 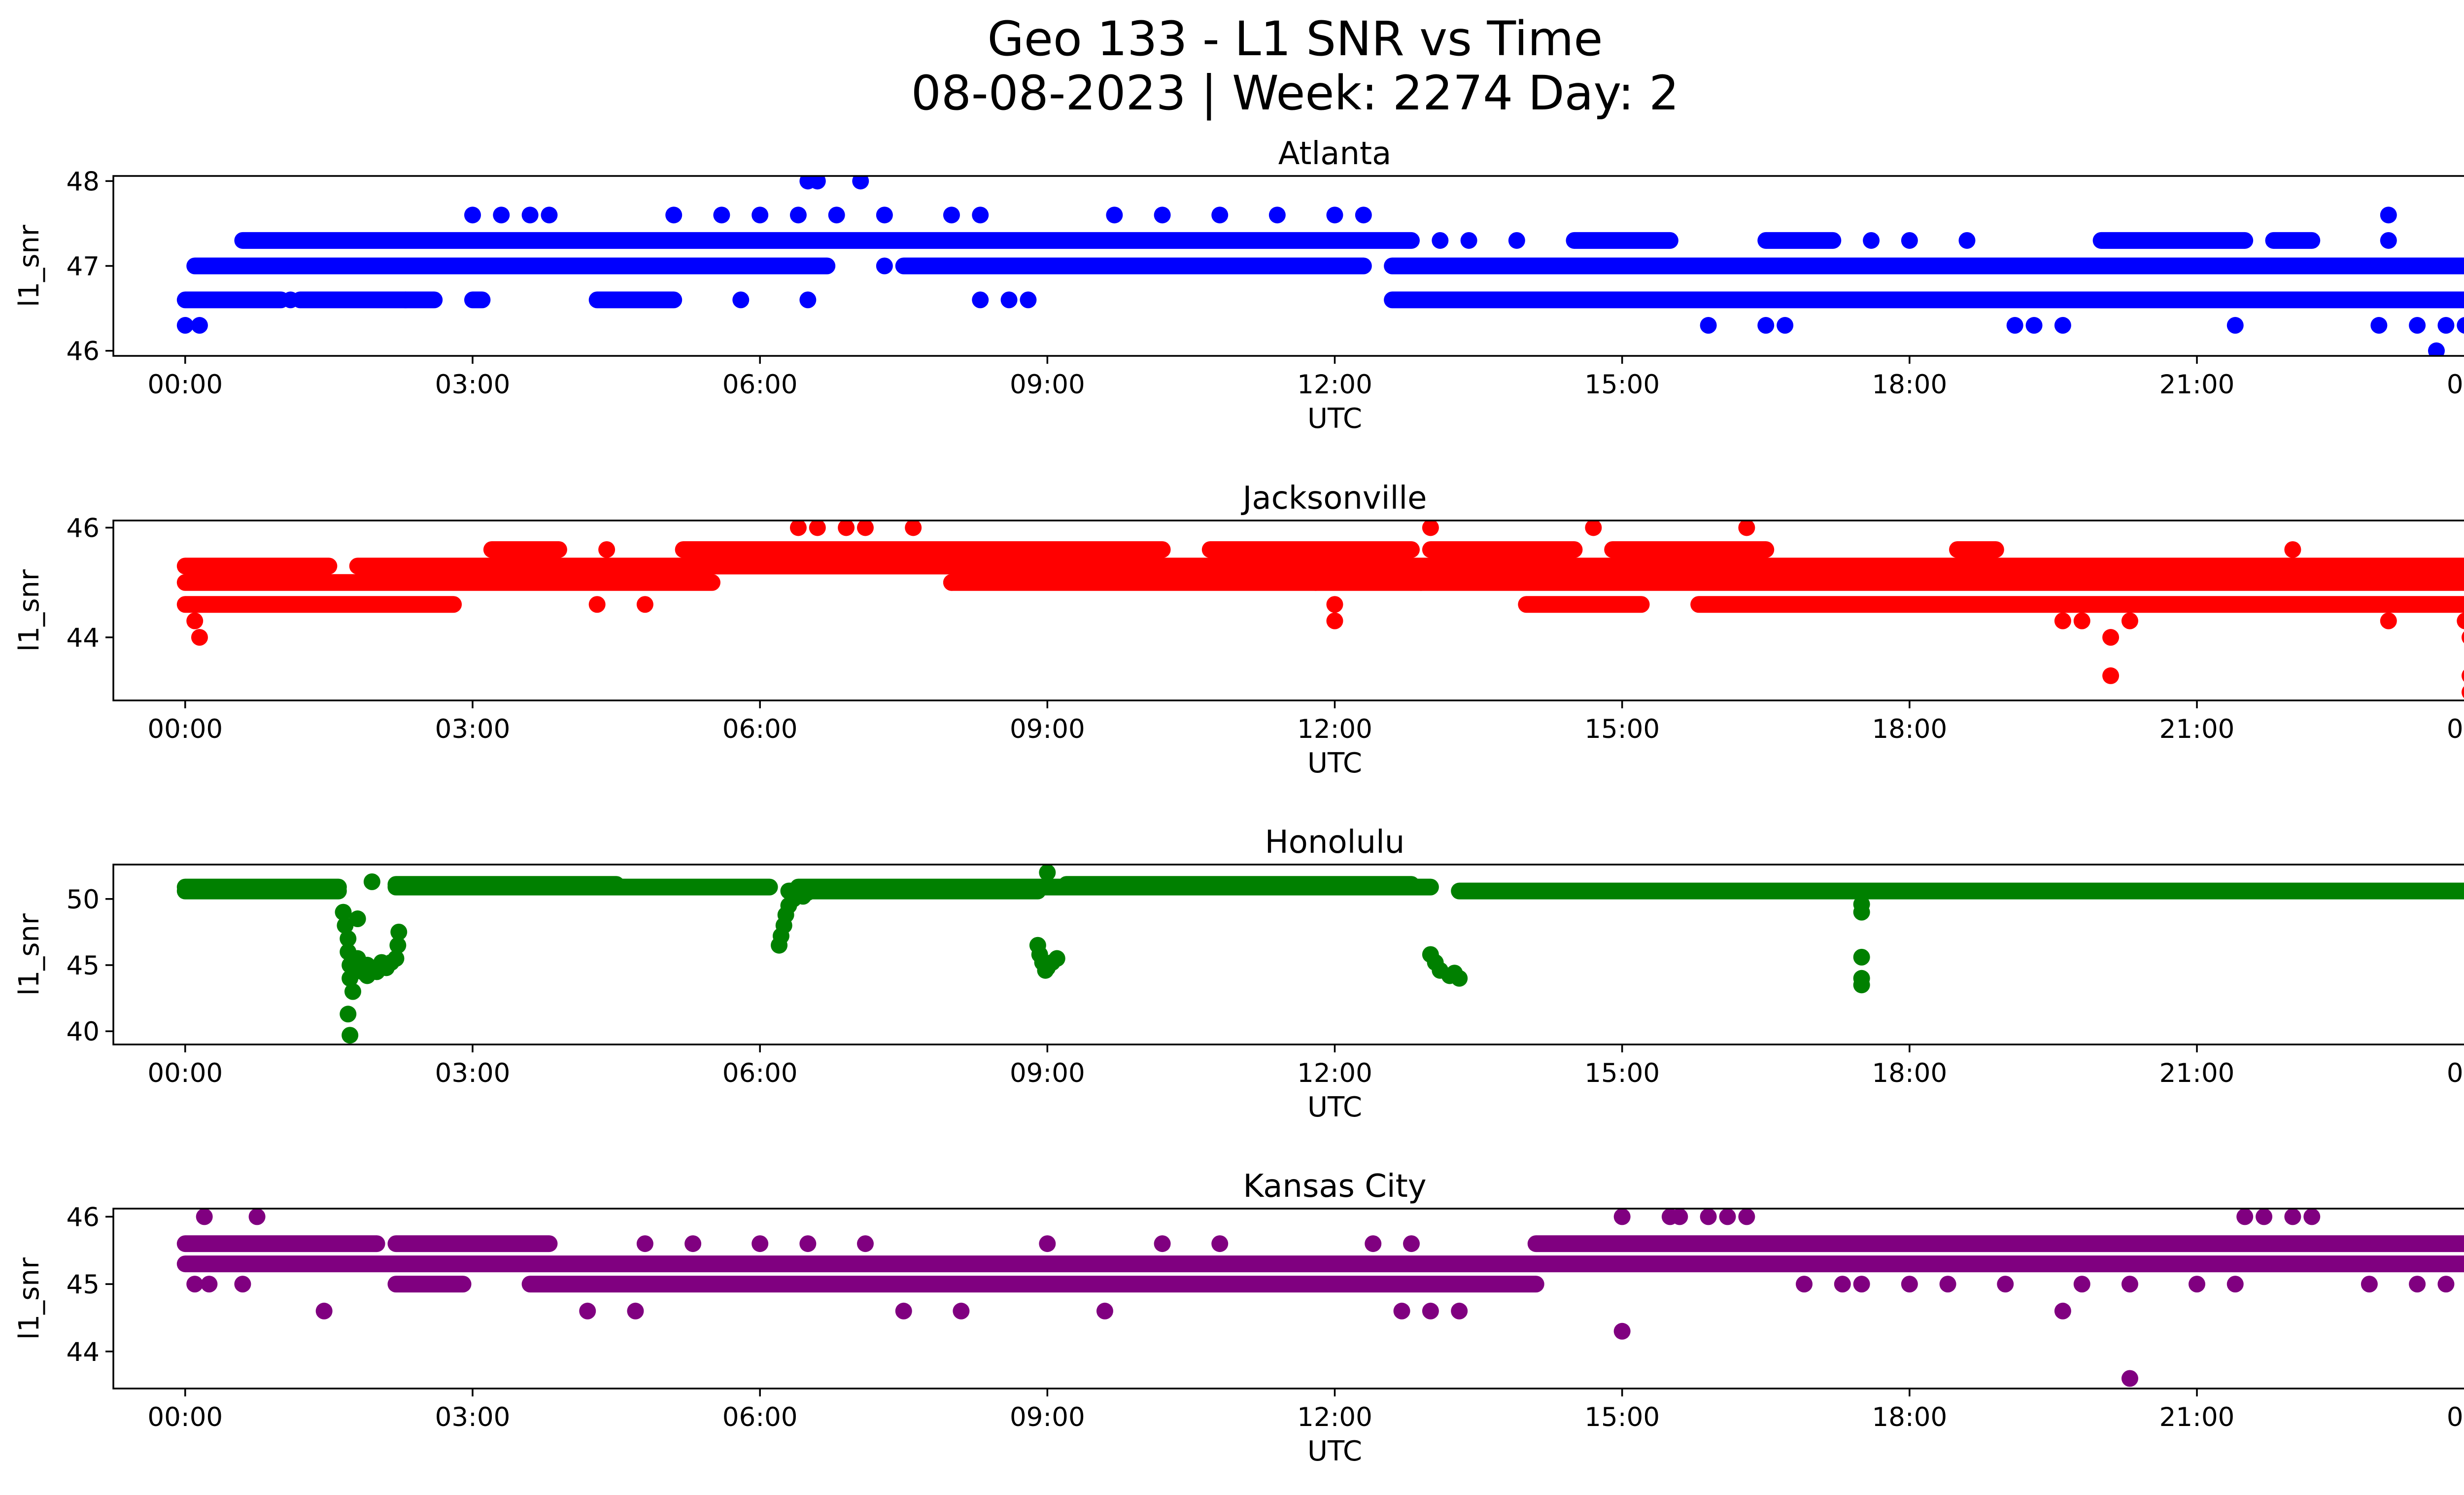 I want to click on y-axis-label: l1_snr, so click(x=29, y=610).